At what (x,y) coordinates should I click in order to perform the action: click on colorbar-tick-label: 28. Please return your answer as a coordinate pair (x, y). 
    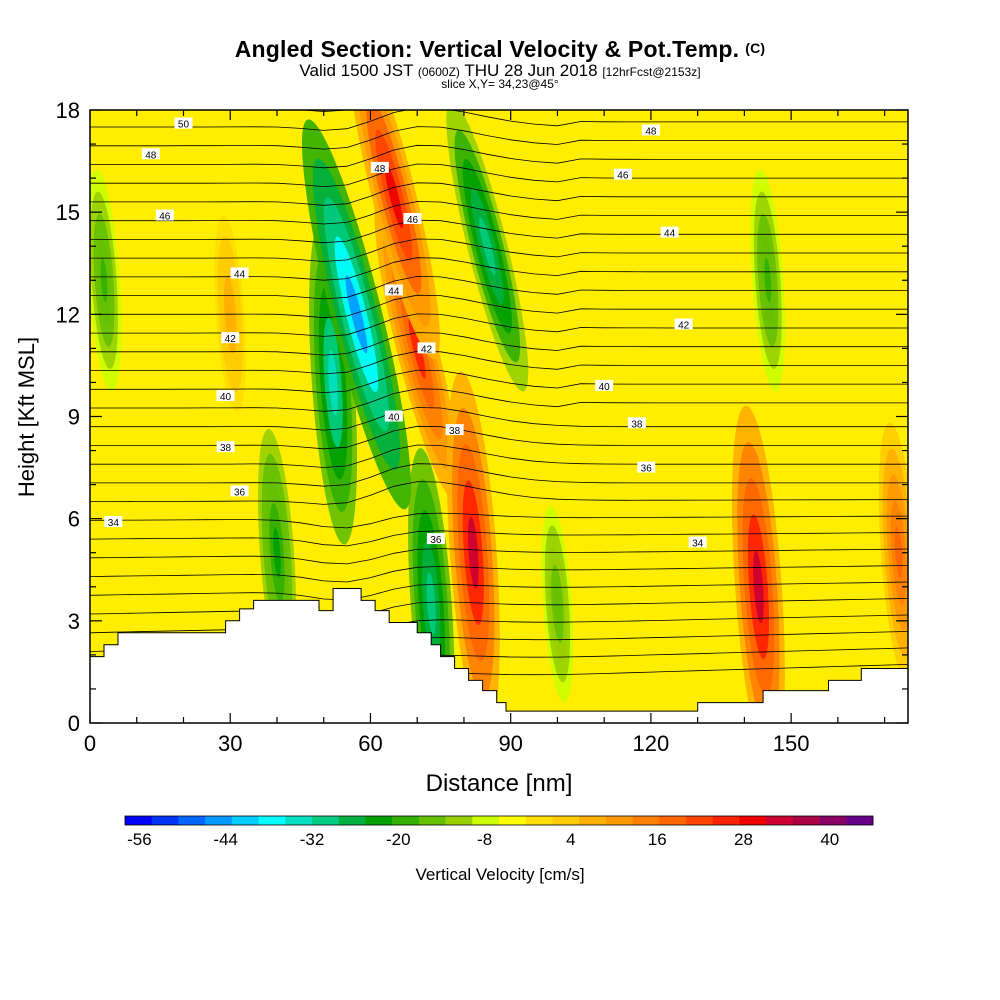
    Looking at the image, I should click on (743, 839).